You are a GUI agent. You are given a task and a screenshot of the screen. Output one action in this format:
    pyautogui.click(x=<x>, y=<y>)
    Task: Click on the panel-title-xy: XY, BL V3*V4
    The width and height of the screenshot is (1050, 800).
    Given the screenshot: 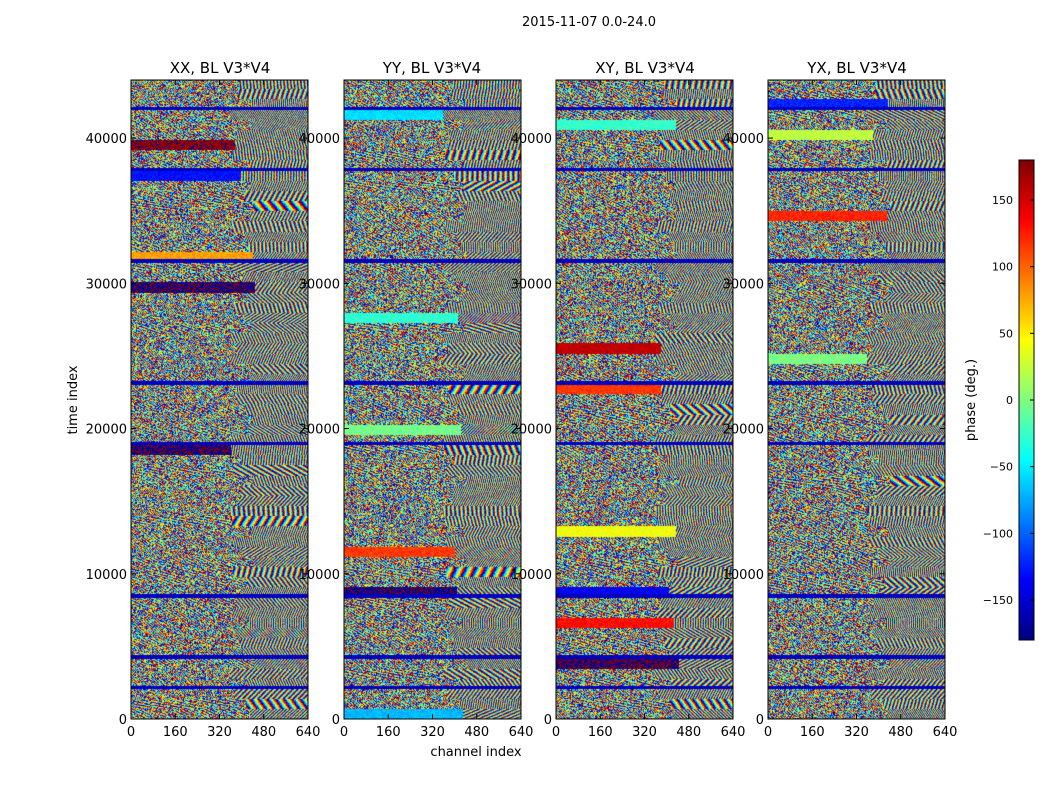 What is the action you would take?
    pyautogui.click(x=645, y=68)
    